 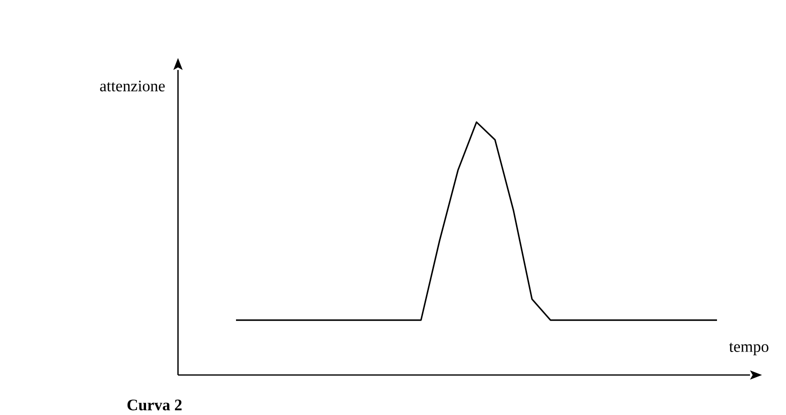 I want to click on text: Curva 2, so click(x=154, y=405).